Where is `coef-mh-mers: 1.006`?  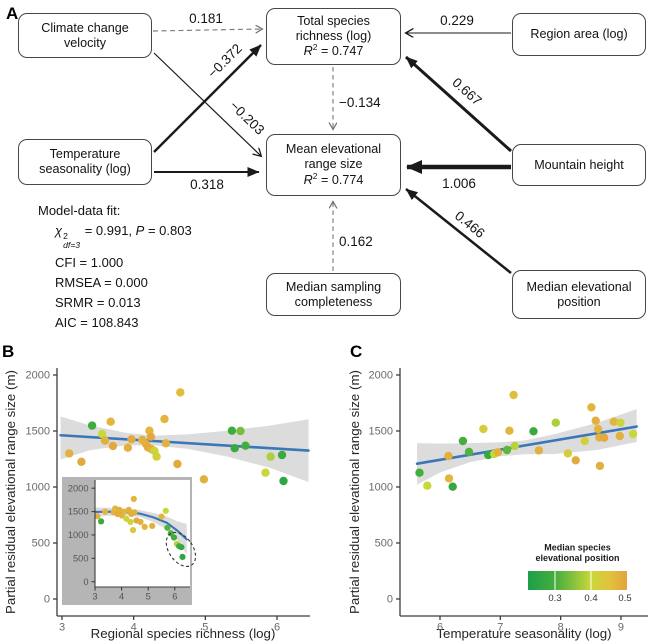
coef-mh-mers: 1.006 is located at coordinates (459, 183).